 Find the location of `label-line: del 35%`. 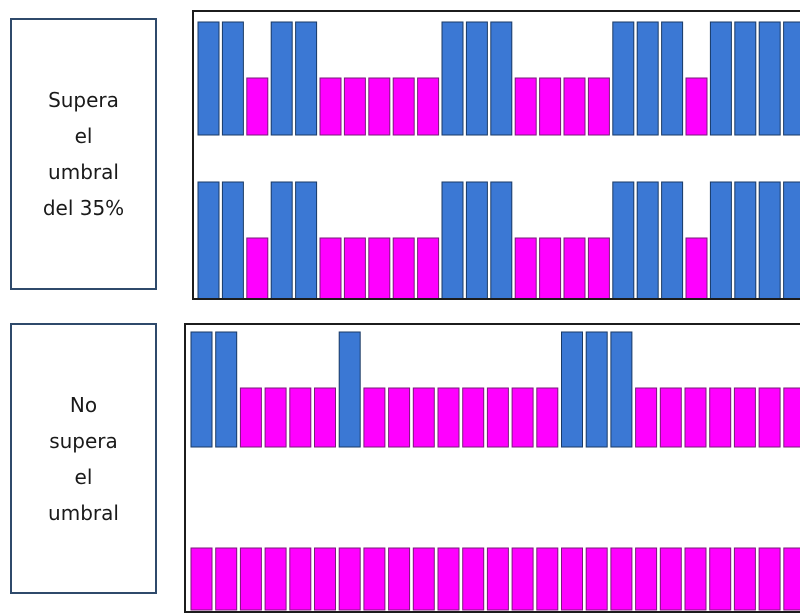

label-line: del 35% is located at coordinates (83, 208).